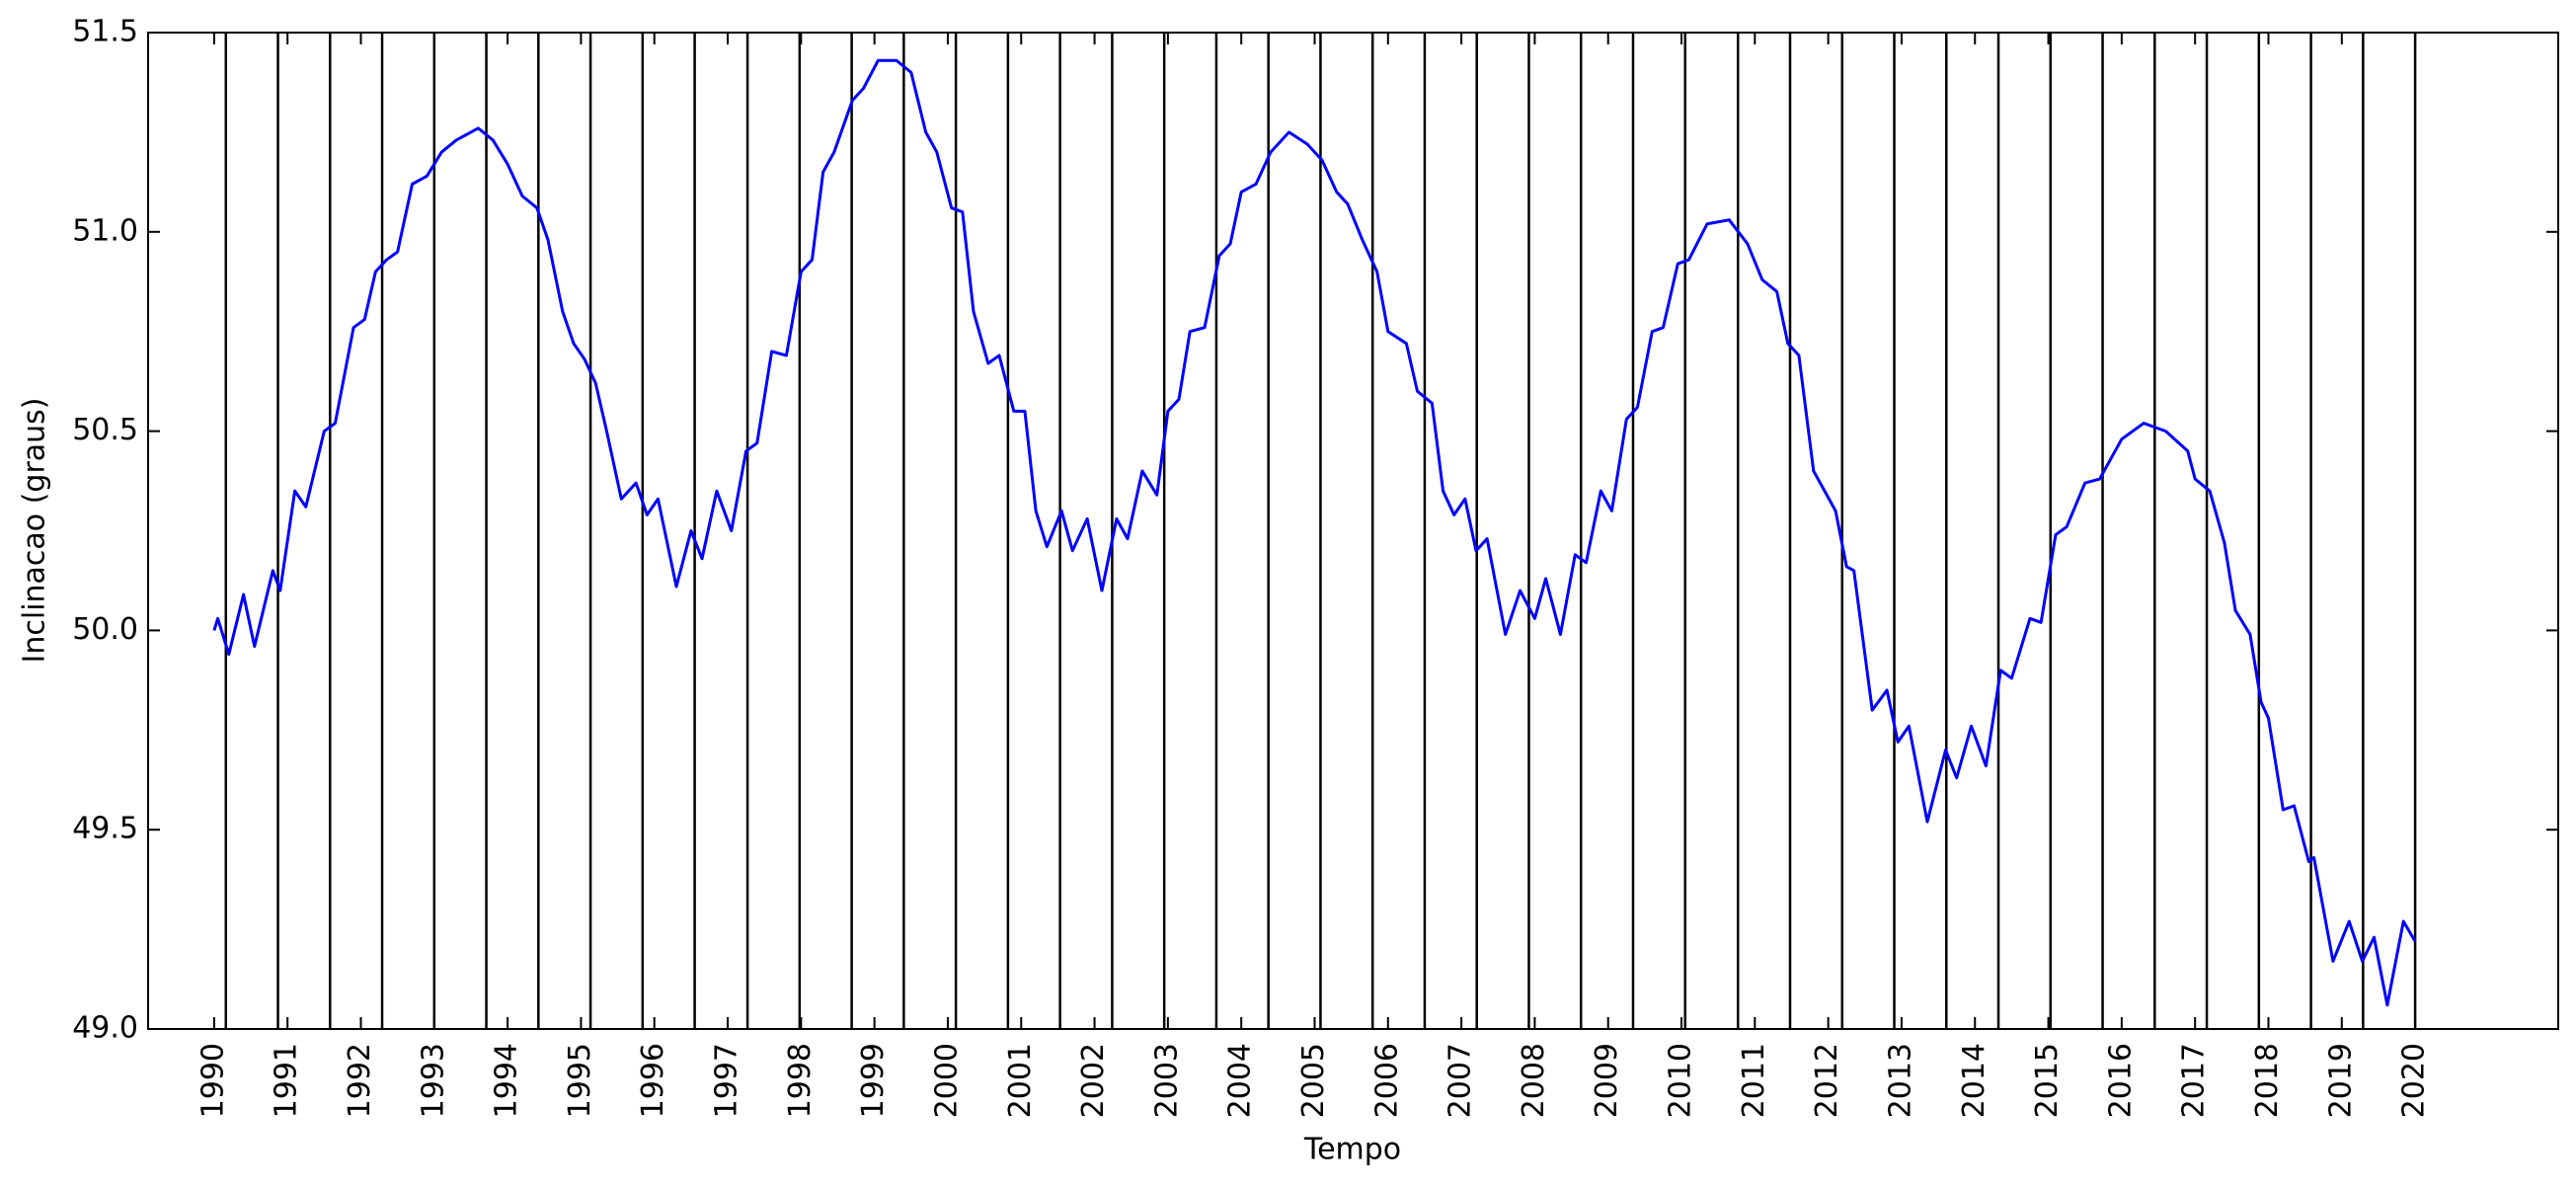 The image size is (2576, 1187). Describe the element at coordinates (287, 1080) in the screenshot. I see `x-tick-label: 1991` at that location.